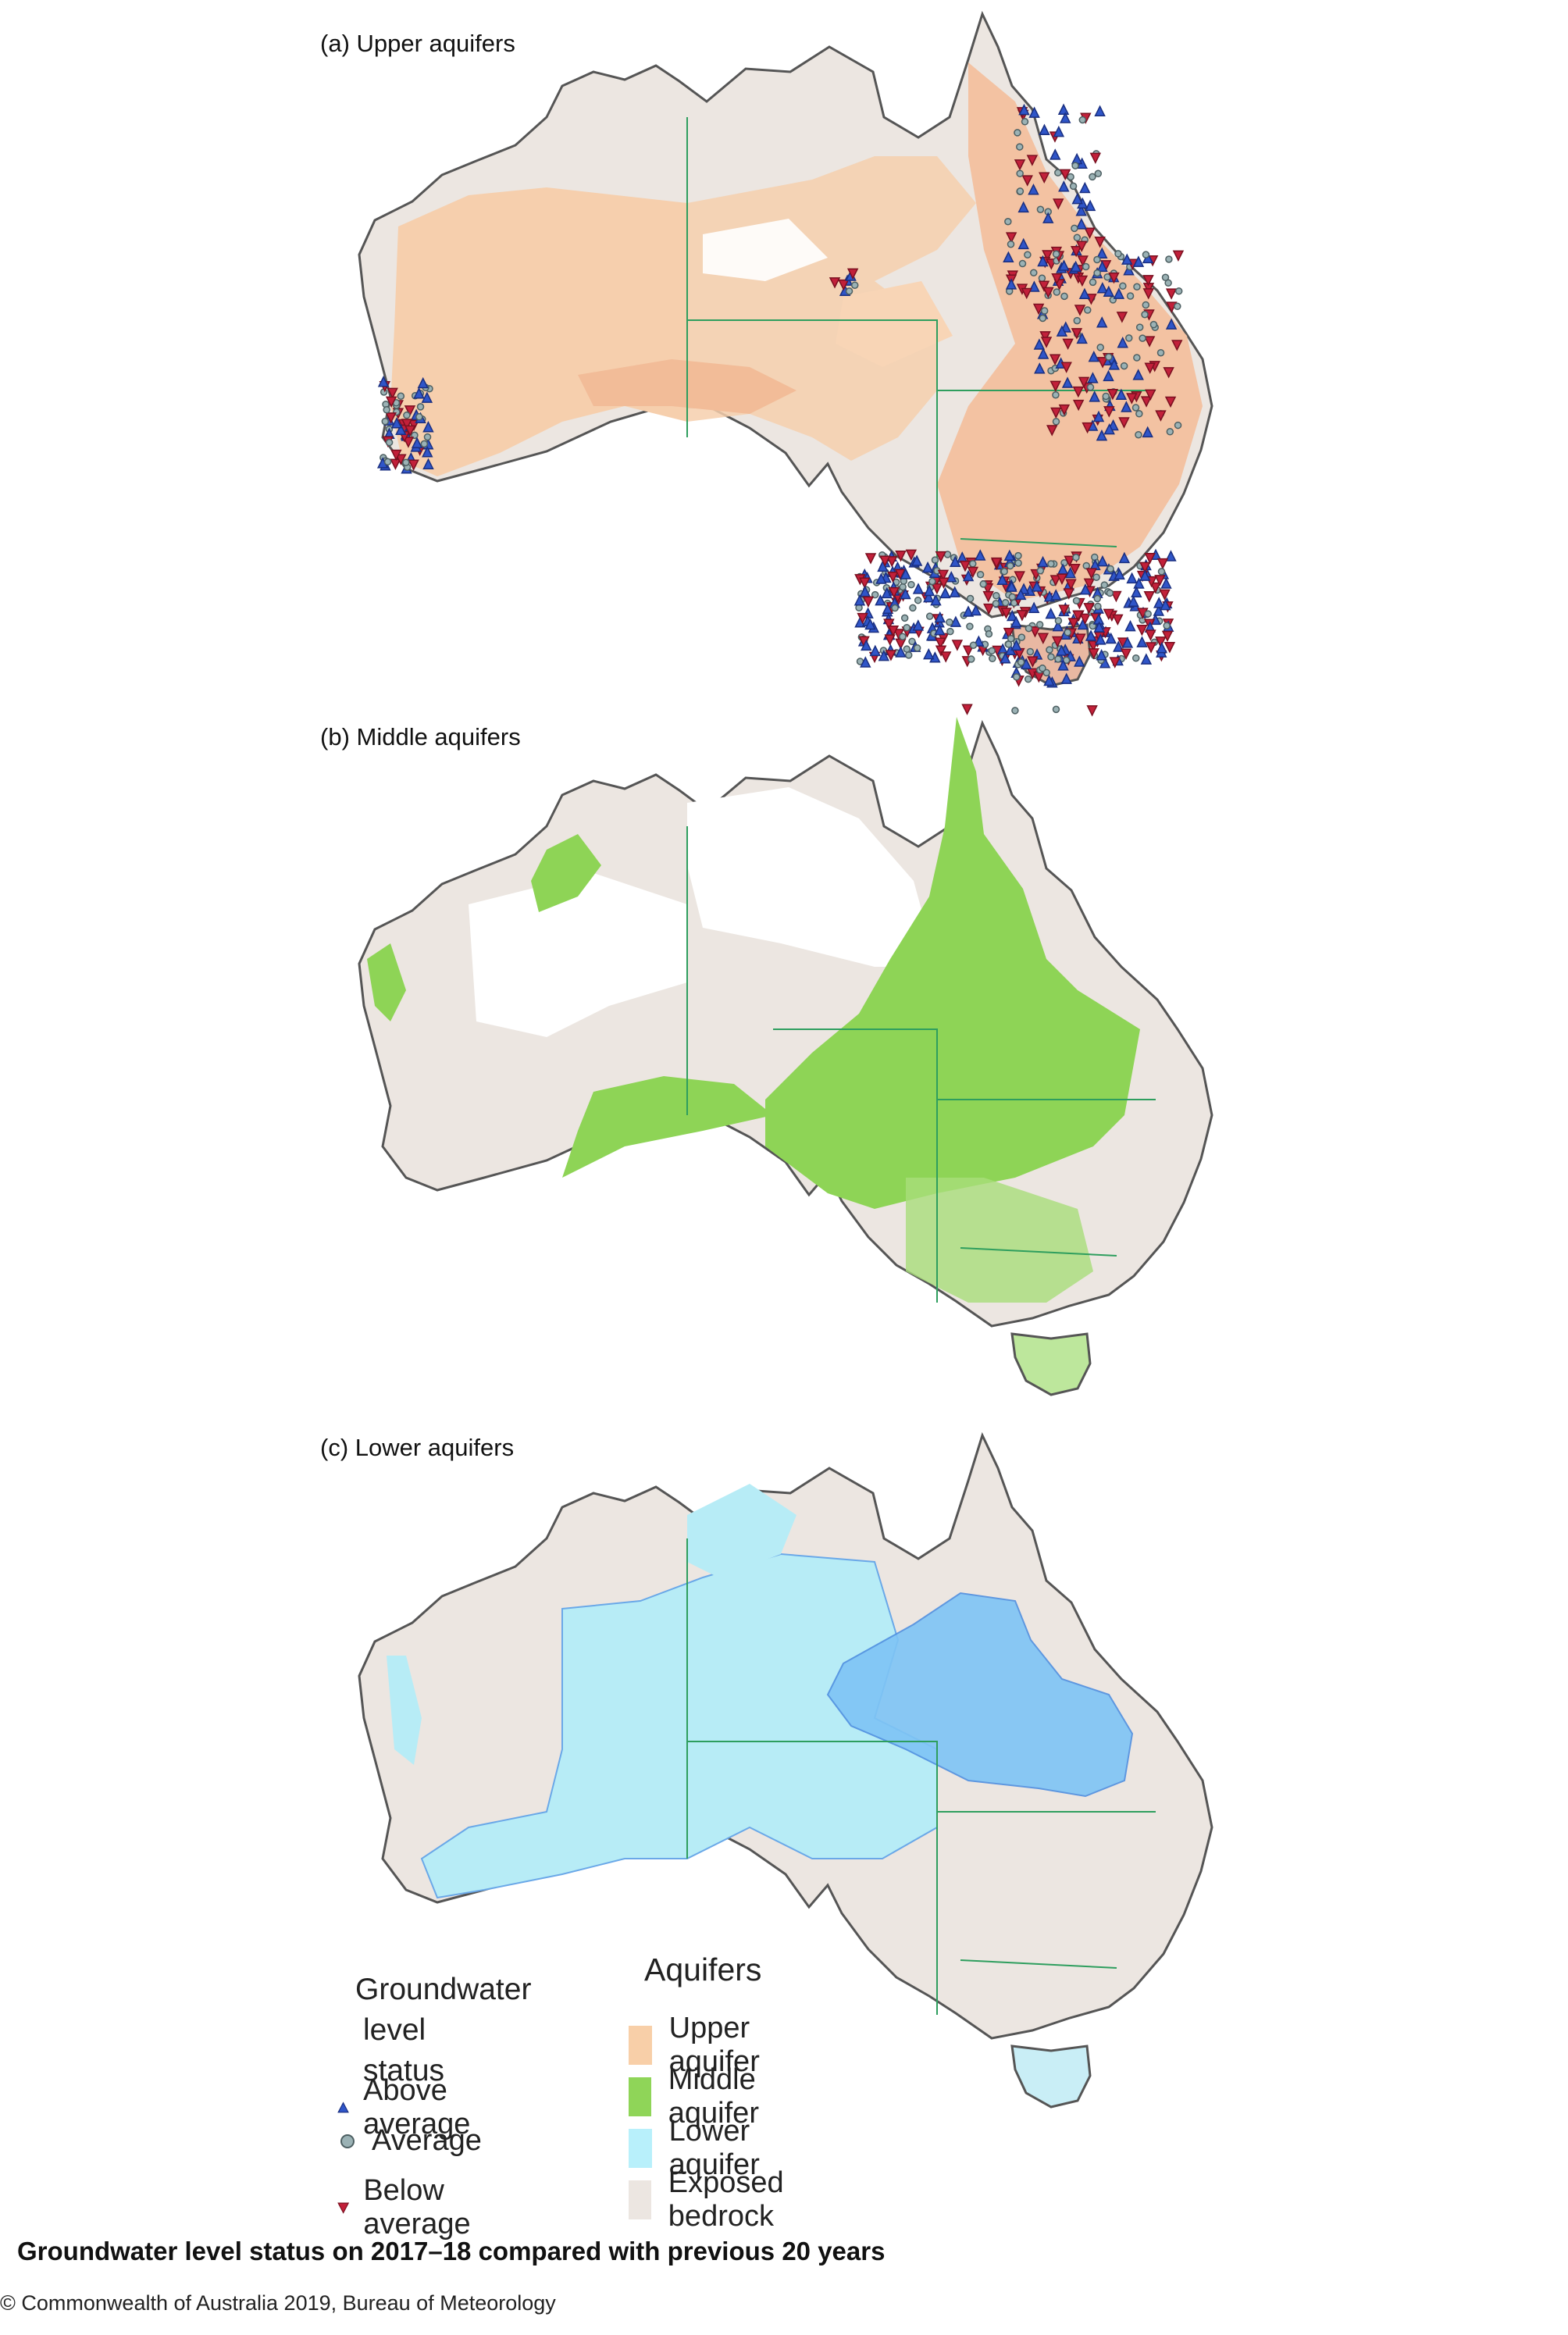 Image resolution: width=1568 pixels, height=2335 pixels. What do you see at coordinates (702, 2096) in the screenshot?
I see `legend-middle-aquifer: Middle aquifer` at bounding box center [702, 2096].